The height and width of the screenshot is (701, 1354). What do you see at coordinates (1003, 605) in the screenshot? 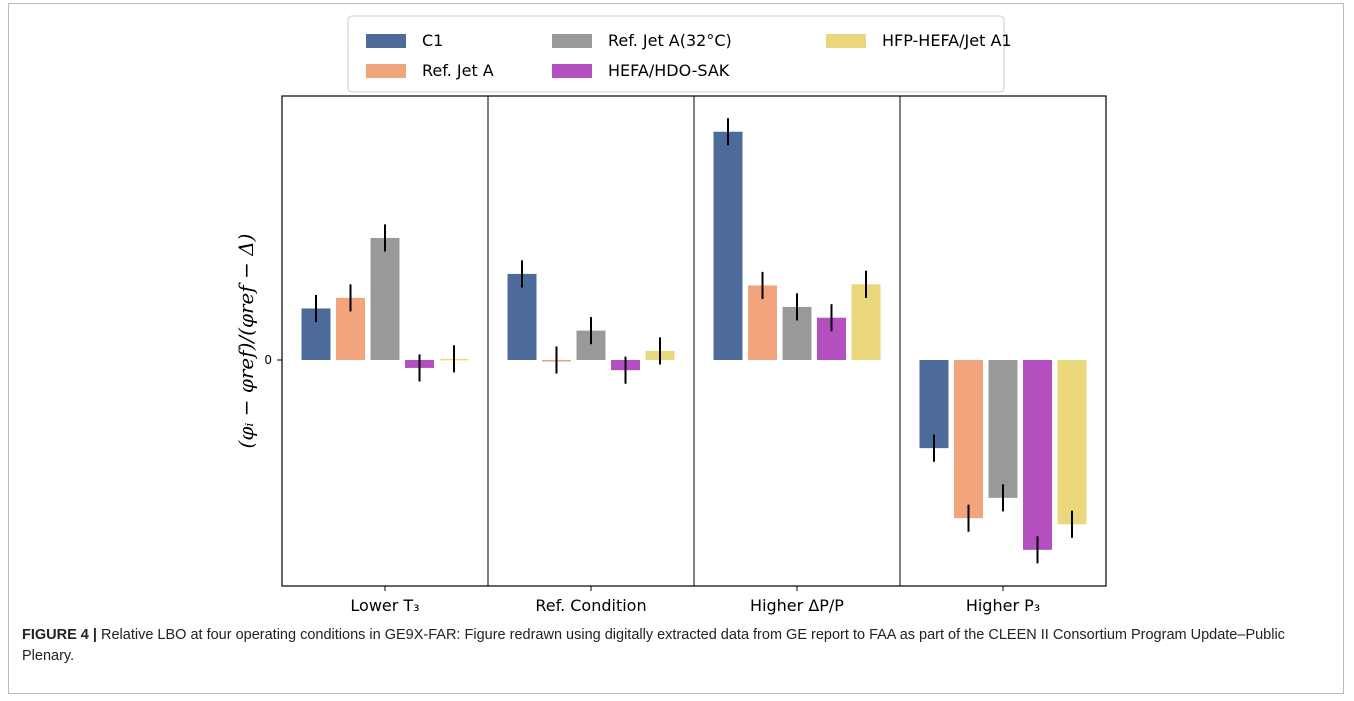
I see `x-tick-label: Higher P₃` at bounding box center [1003, 605].